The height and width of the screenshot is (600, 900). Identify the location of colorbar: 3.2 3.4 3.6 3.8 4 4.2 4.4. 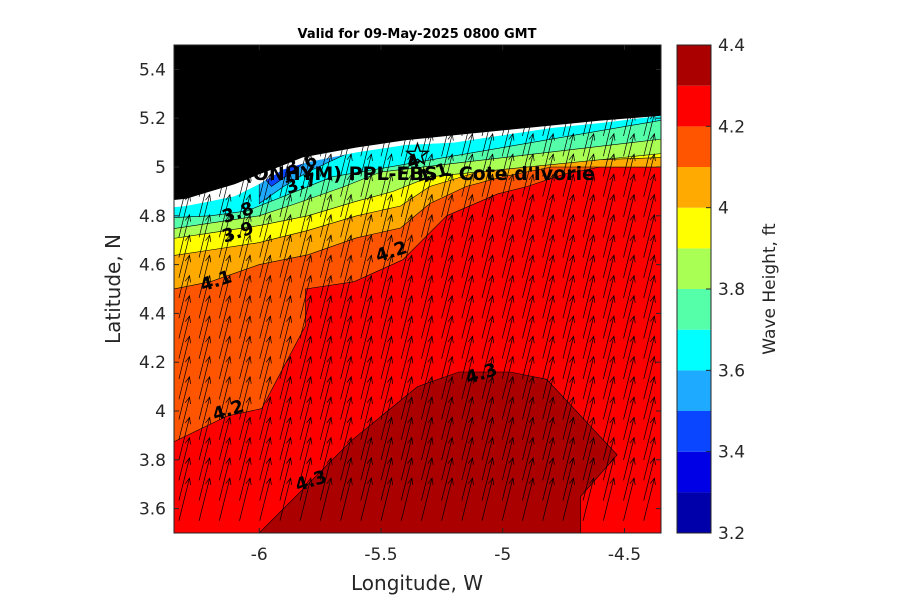
(710, 290).